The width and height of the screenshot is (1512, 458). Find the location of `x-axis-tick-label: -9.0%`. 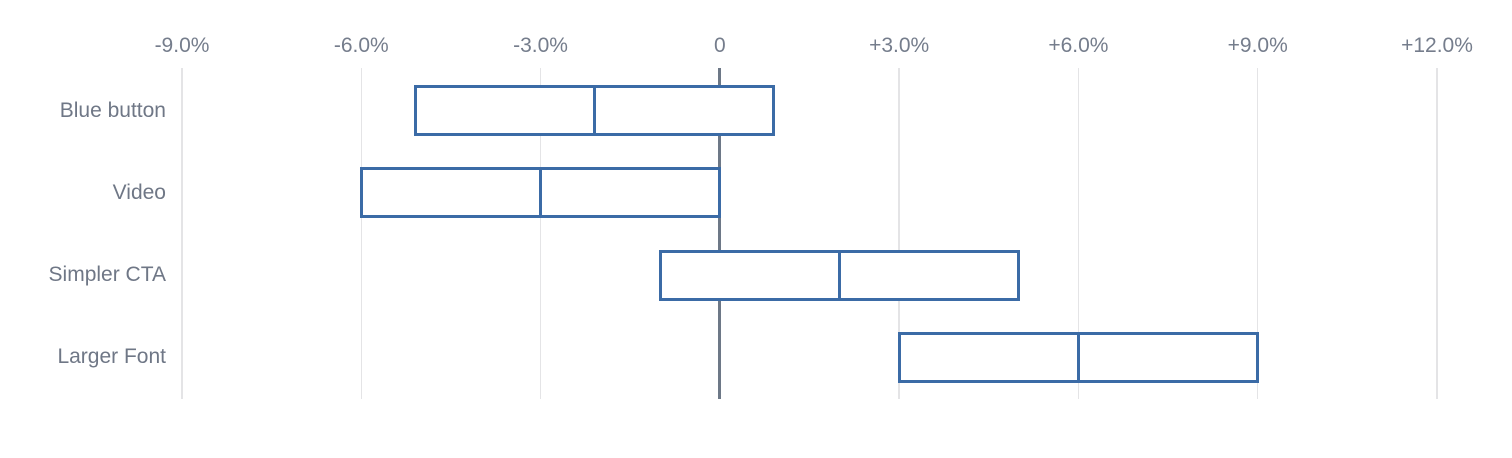

x-axis-tick-label: -9.0% is located at coordinates (182, 45).